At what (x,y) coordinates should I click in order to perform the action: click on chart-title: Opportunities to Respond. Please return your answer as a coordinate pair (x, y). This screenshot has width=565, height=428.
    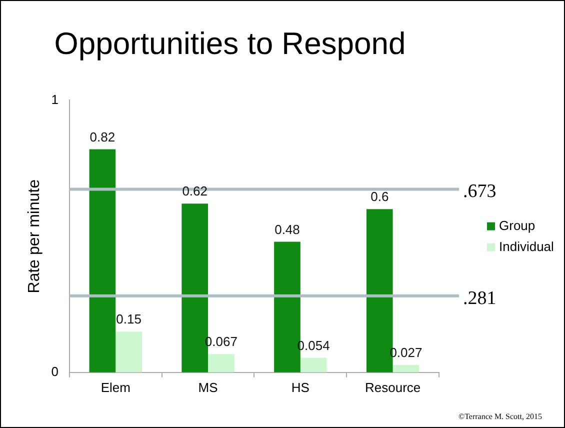
    Looking at the image, I should click on (230, 44).